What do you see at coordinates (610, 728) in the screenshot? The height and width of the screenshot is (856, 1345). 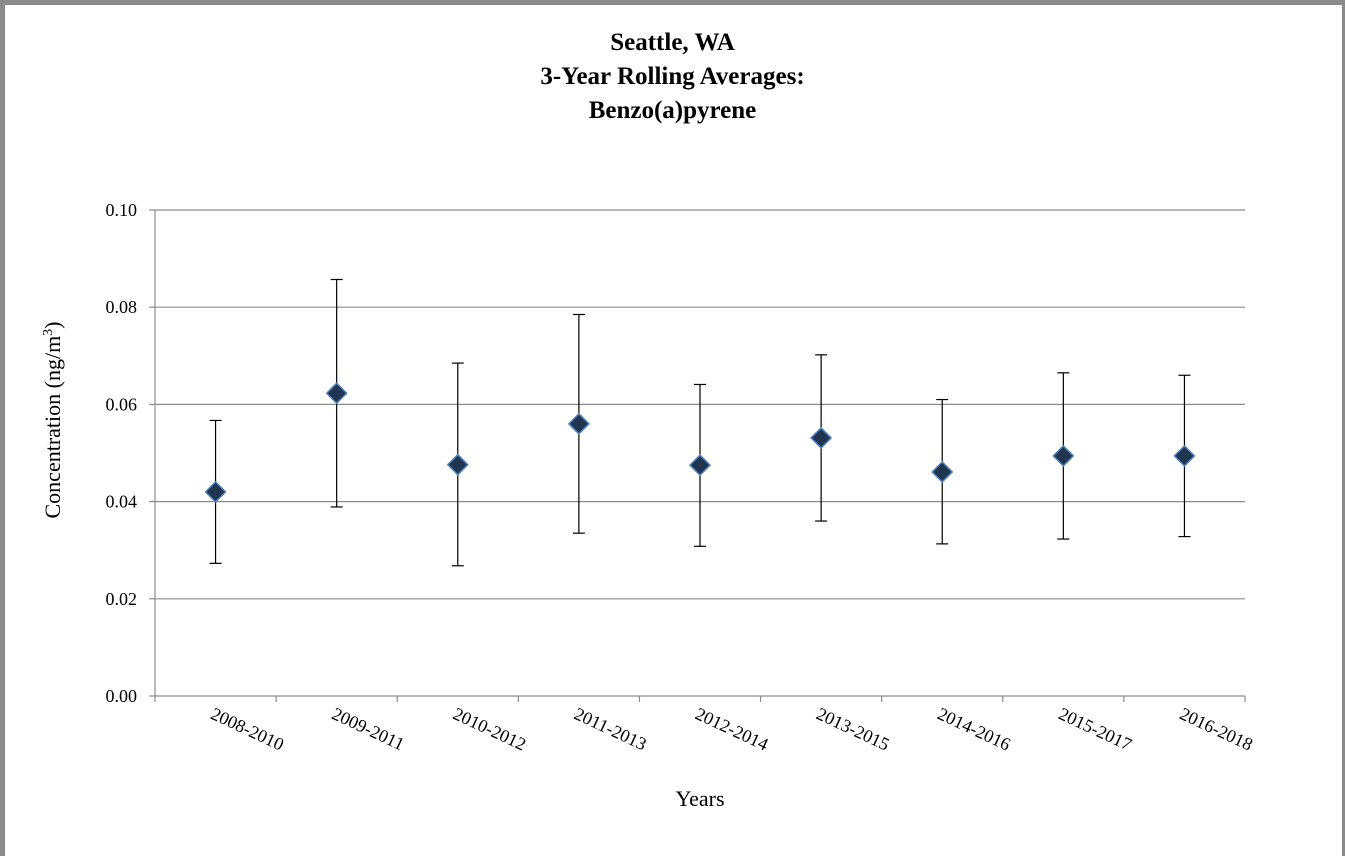 I see `x-tick-label: 2011-2013` at bounding box center [610, 728].